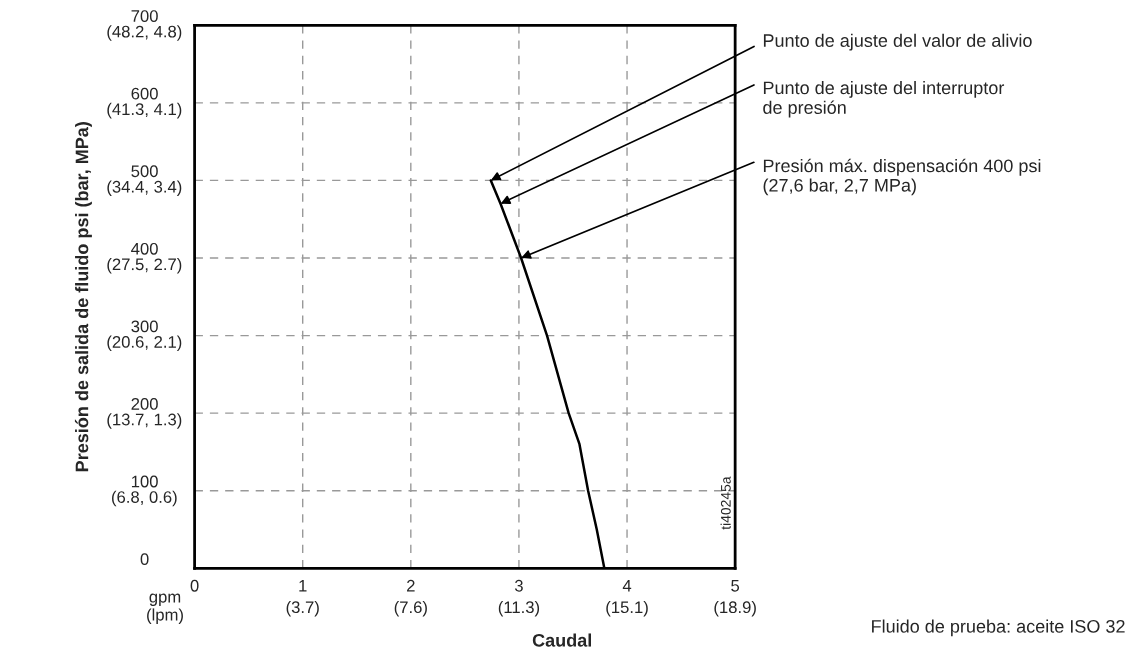 The image size is (1138, 648). Describe the element at coordinates (735, 586) in the screenshot. I see `x-tick-label: 5` at that location.